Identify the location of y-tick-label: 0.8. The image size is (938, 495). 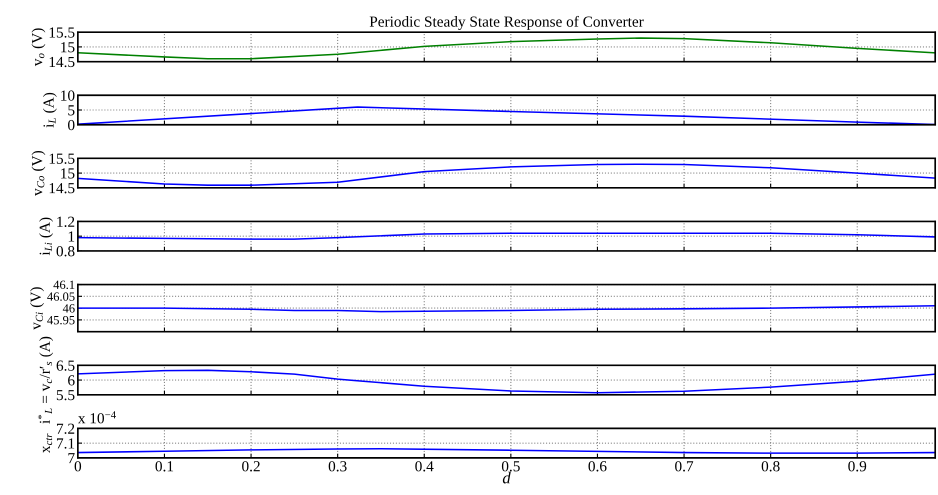
(65, 251).